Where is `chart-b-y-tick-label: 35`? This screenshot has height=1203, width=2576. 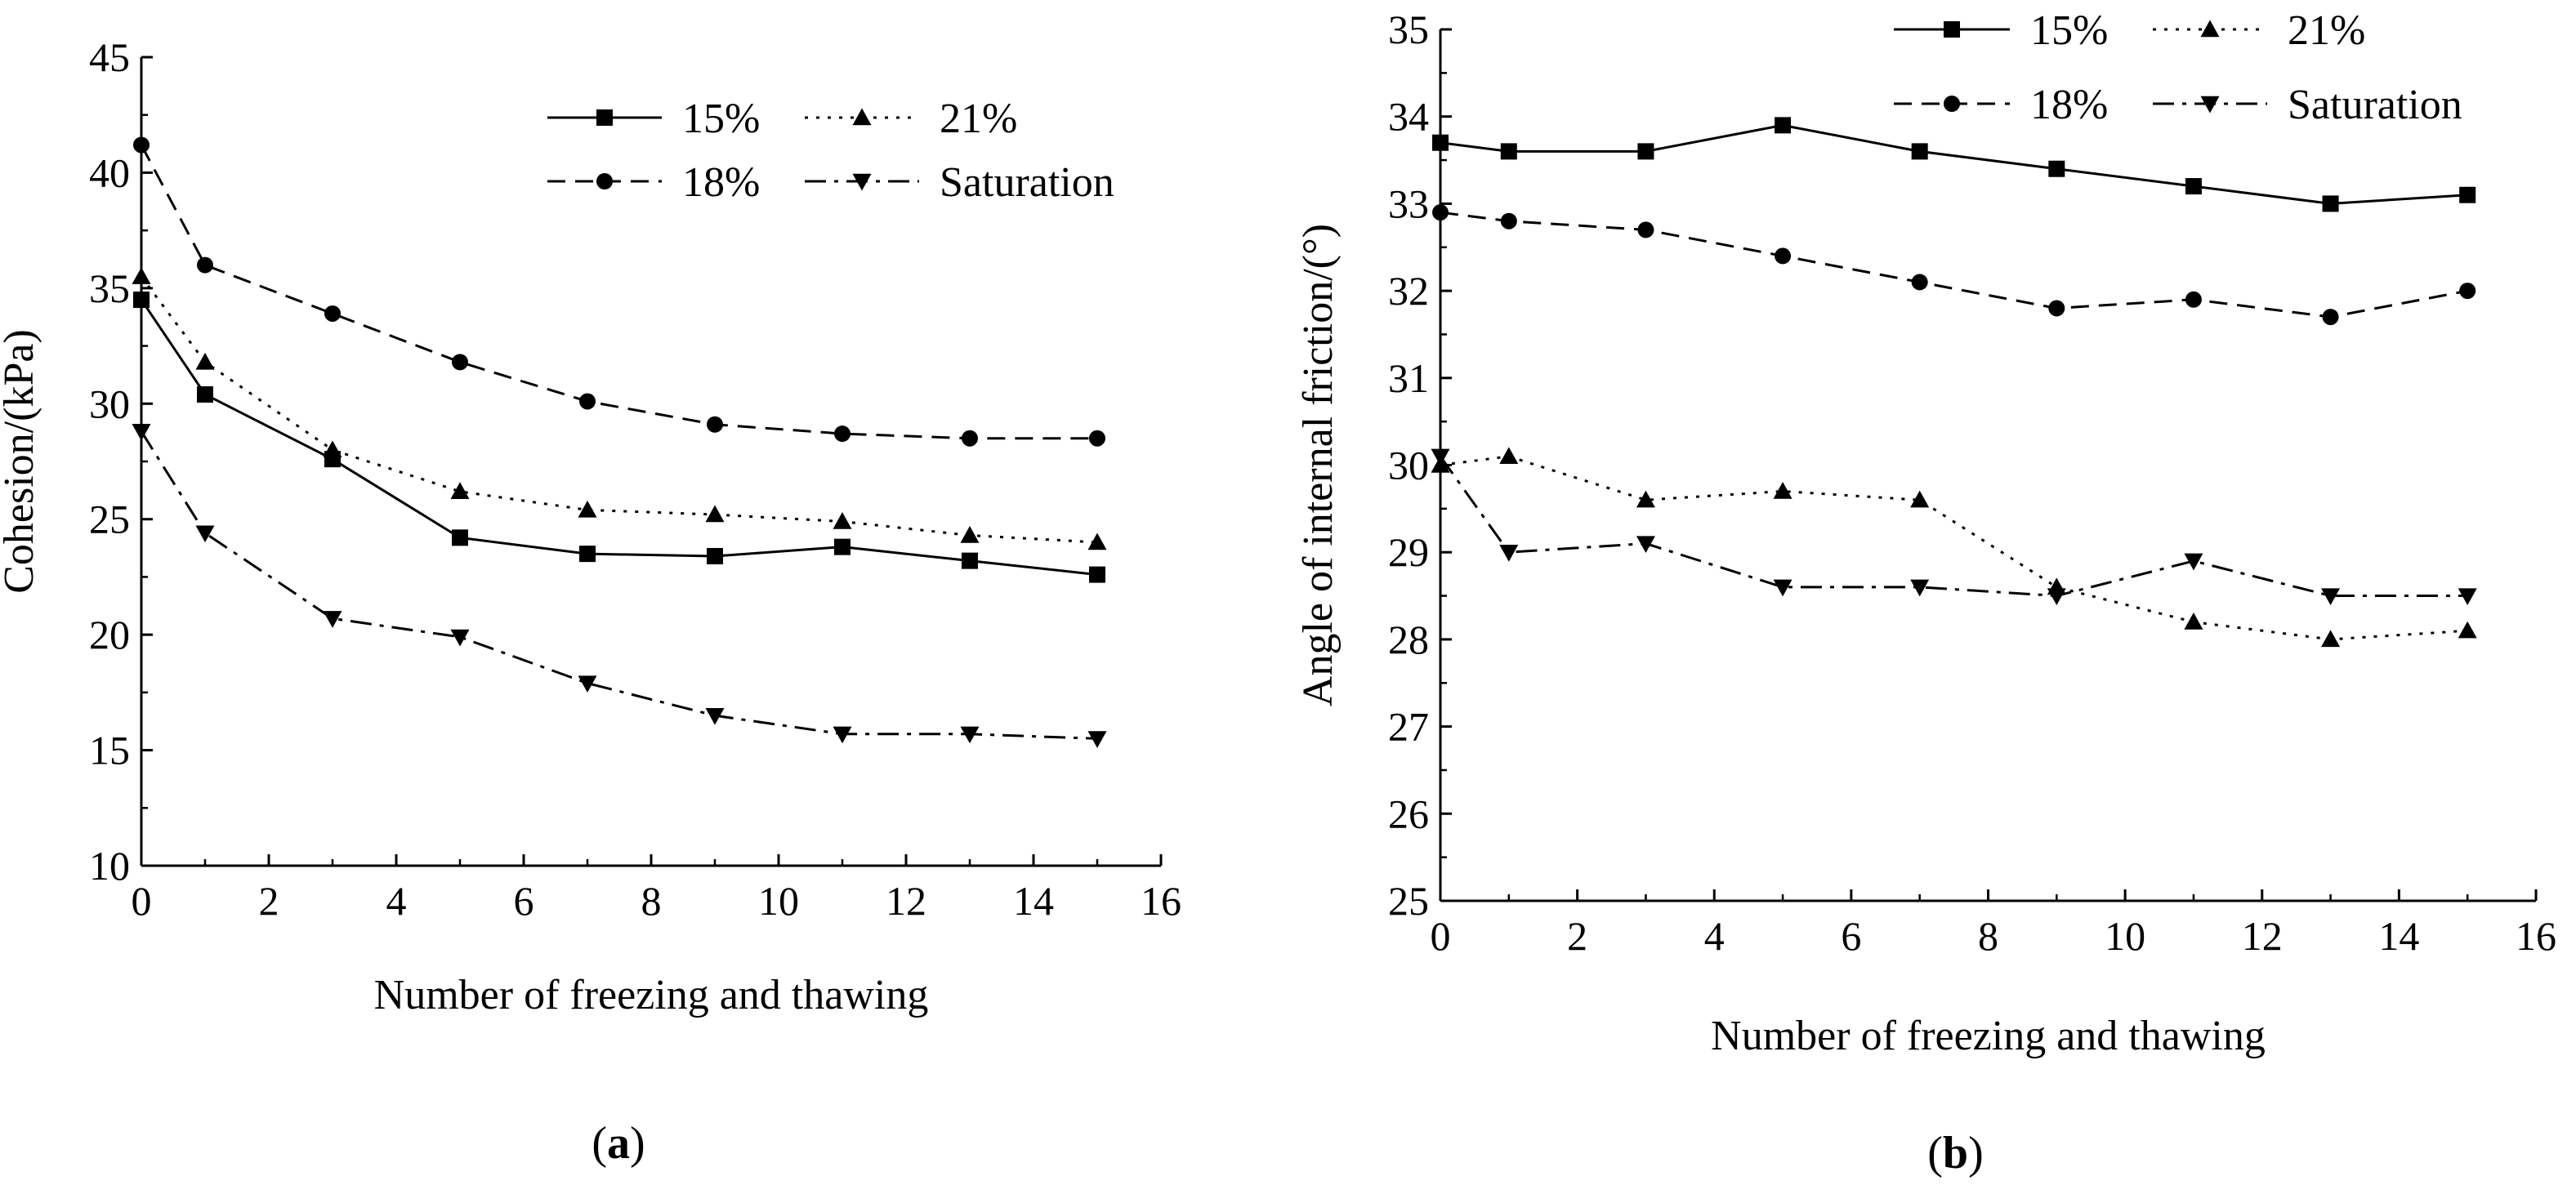
chart-b-y-tick-label: 35 is located at coordinates (1409, 29).